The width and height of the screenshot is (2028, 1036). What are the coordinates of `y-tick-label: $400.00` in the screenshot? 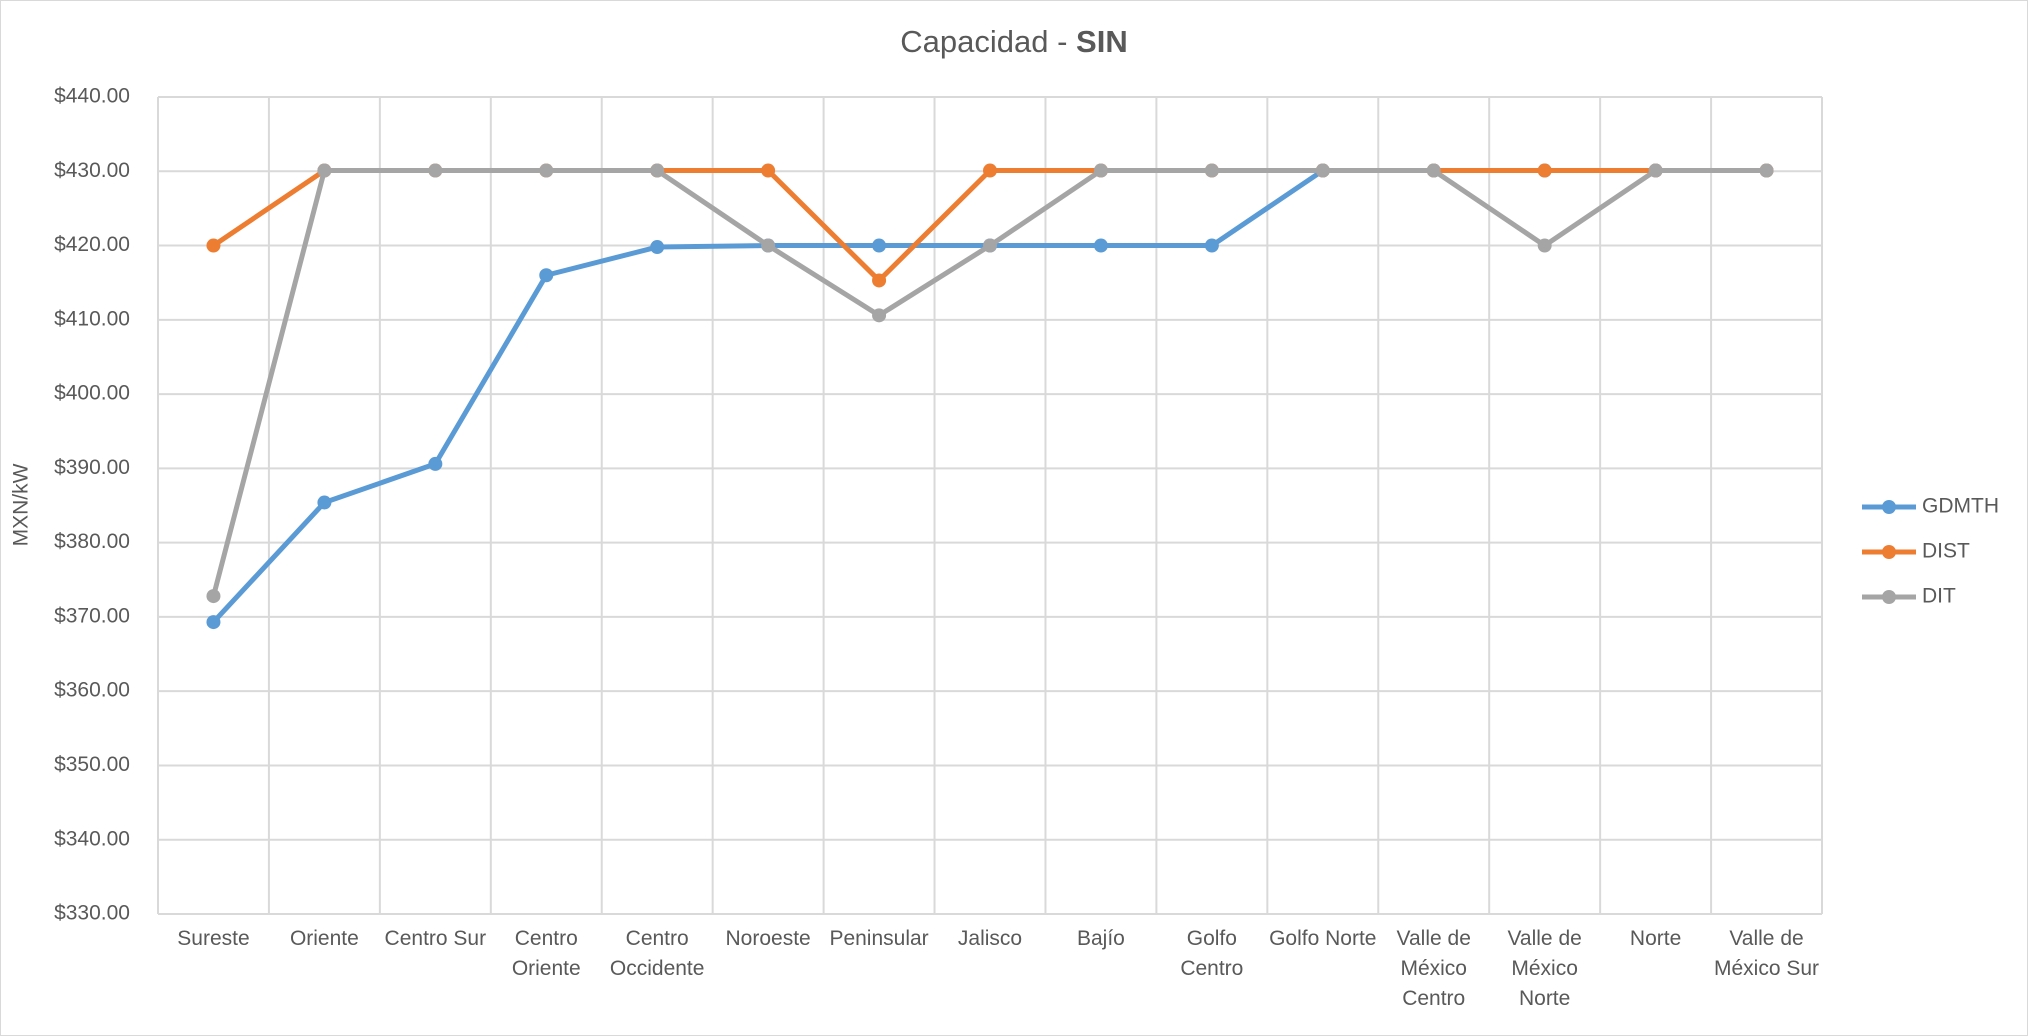 It's located at (92, 393).